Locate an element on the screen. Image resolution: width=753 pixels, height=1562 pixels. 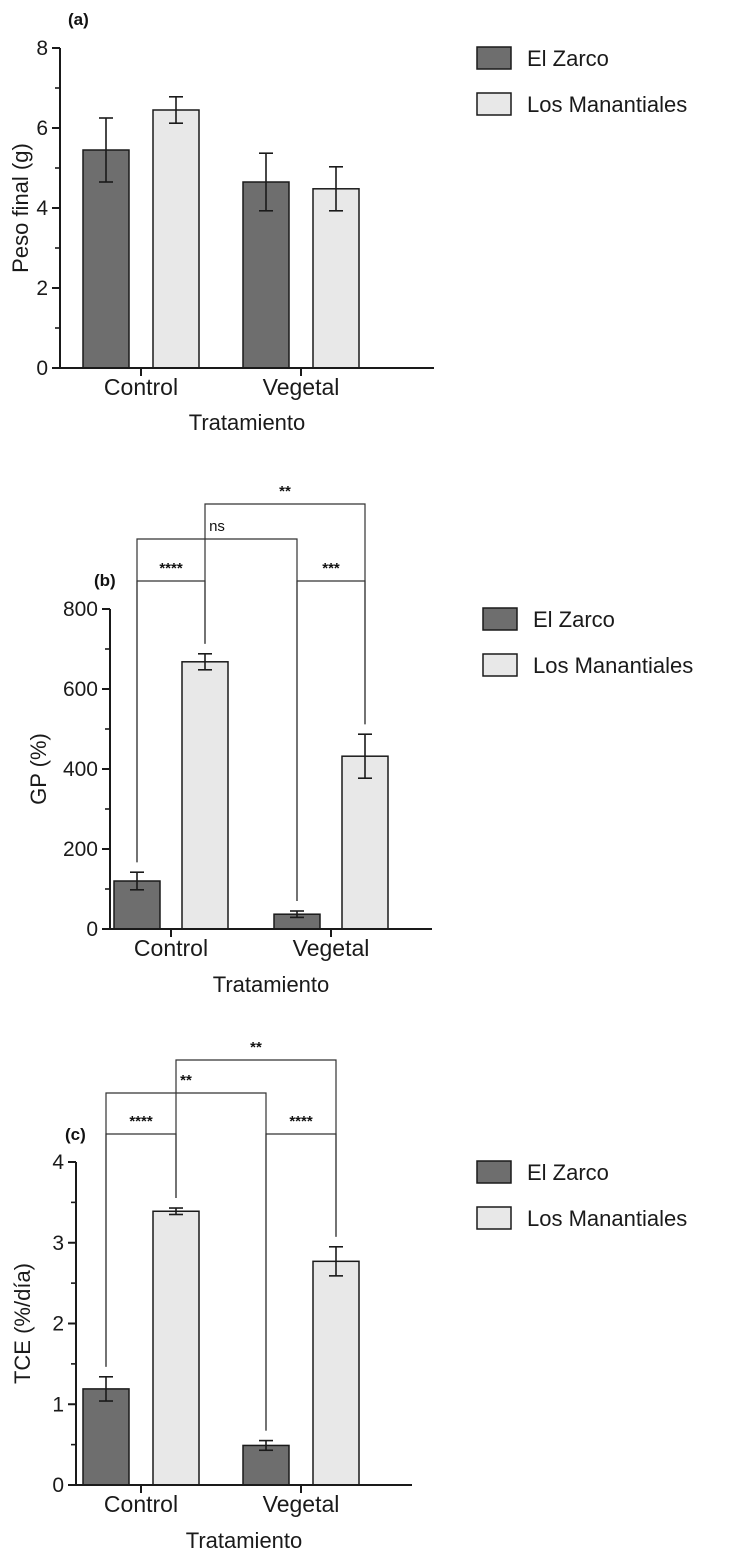
y-tick-label: 6 is located at coordinates (42, 128).